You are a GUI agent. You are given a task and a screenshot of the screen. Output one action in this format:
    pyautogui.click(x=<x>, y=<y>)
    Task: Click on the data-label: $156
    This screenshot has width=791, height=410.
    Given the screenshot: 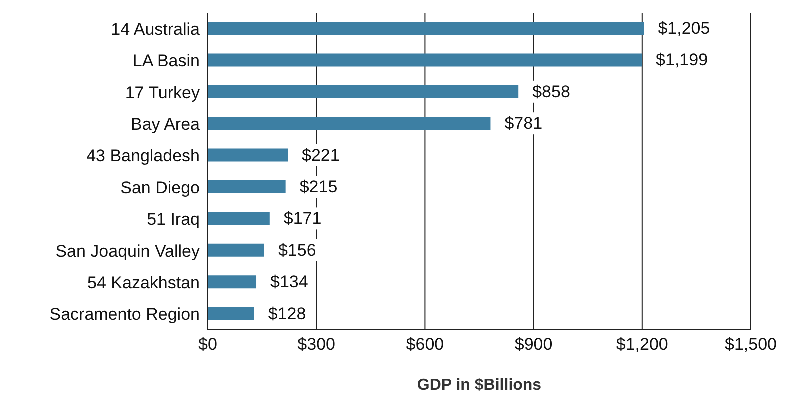 What is the action you would take?
    pyautogui.click(x=297, y=250)
    